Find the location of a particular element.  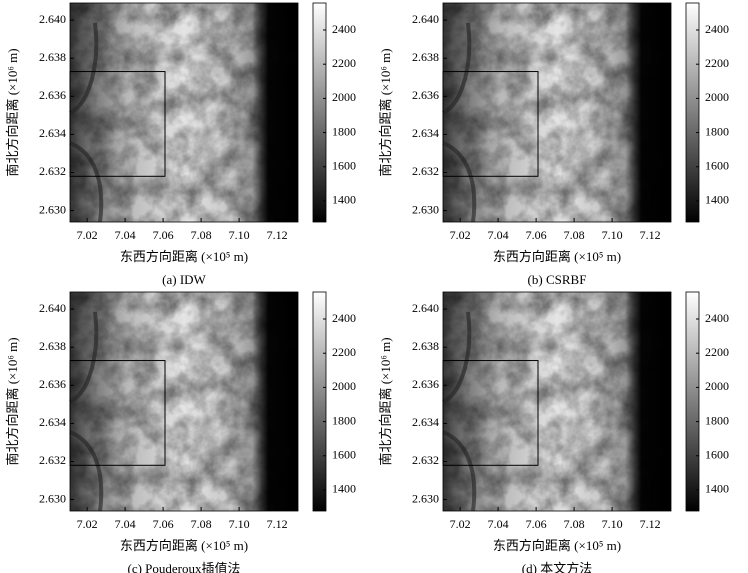

panel-title: (b) CSRBF is located at coordinates (557, 279).